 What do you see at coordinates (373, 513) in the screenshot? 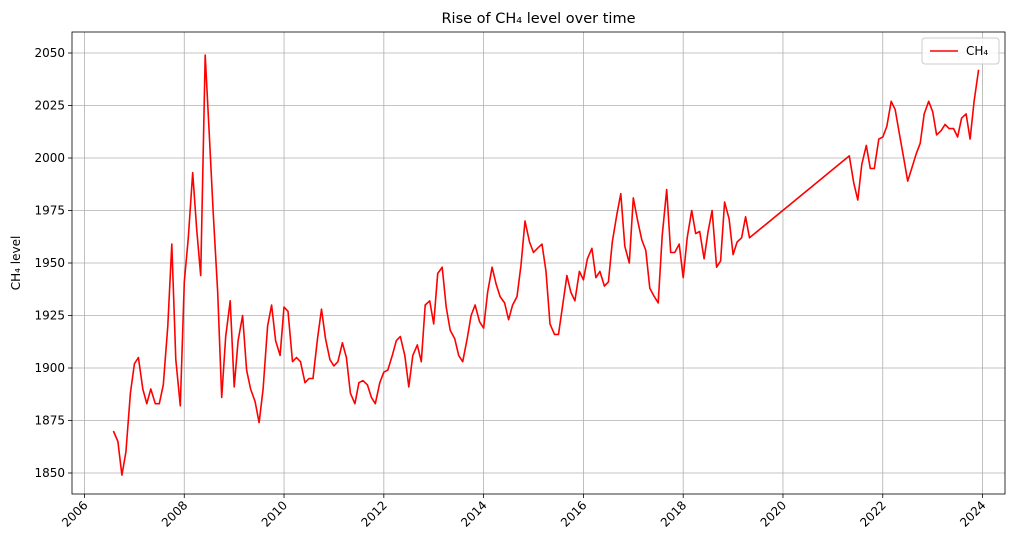
I see `x-tick-label: 2012` at bounding box center [373, 513].